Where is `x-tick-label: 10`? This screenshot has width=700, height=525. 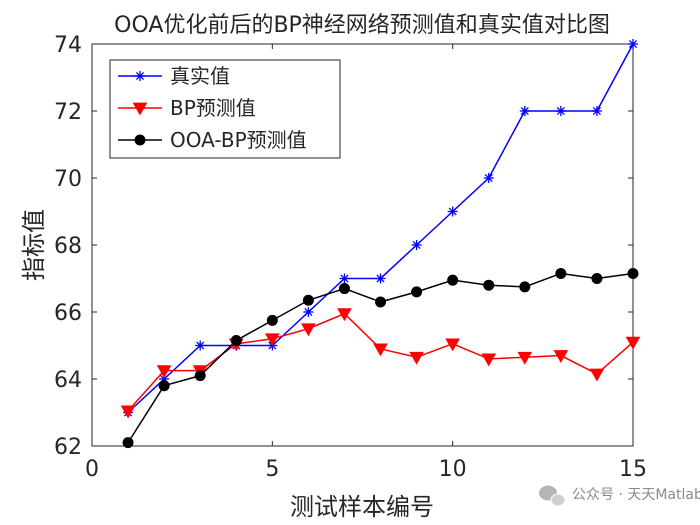
x-tick-label: 10 is located at coordinates (453, 469).